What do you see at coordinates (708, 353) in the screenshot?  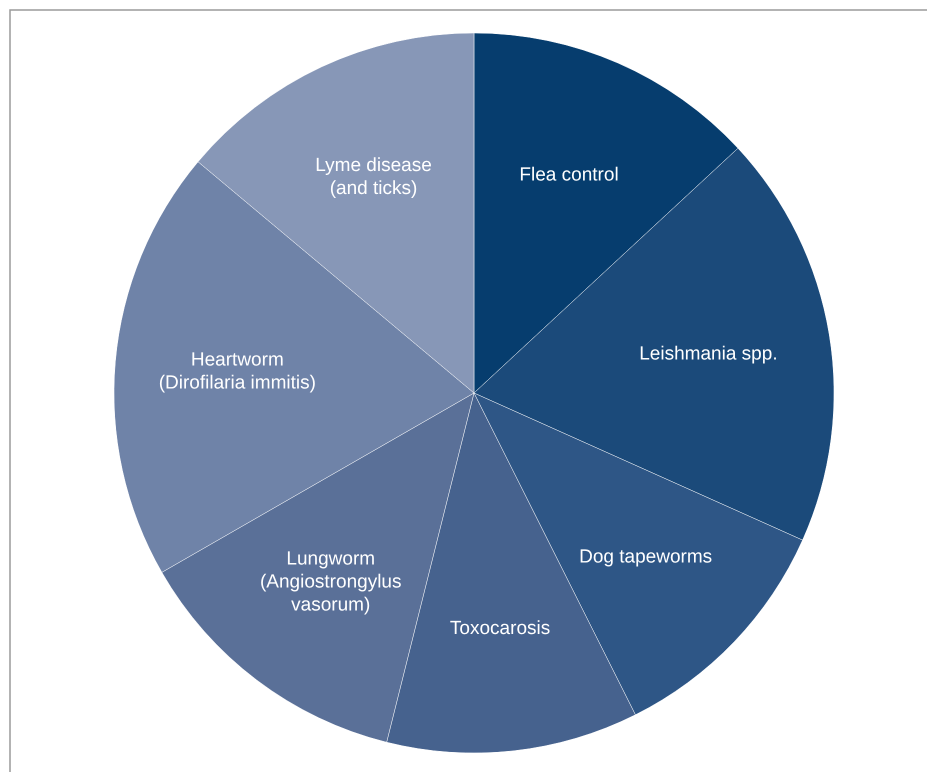 I see `slice-label: Leishmania spp.` at bounding box center [708, 353].